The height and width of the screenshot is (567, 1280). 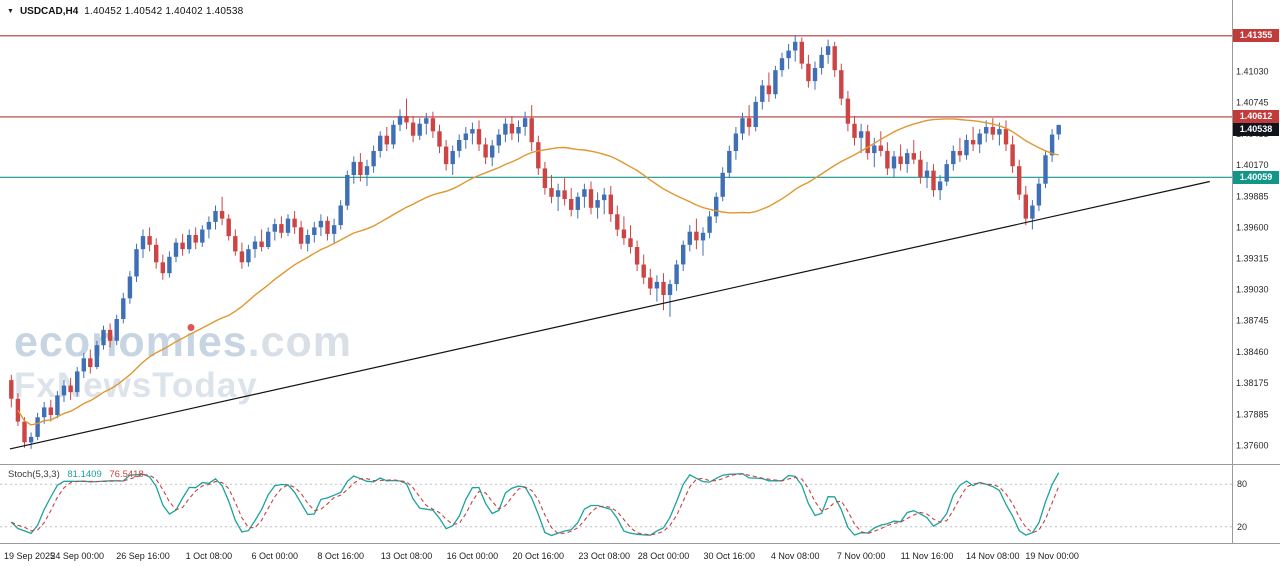 What do you see at coordinates (1252, 71) in the screenshot?
I see `price-tick: 1.41030` at bounding box center [1252, 71].